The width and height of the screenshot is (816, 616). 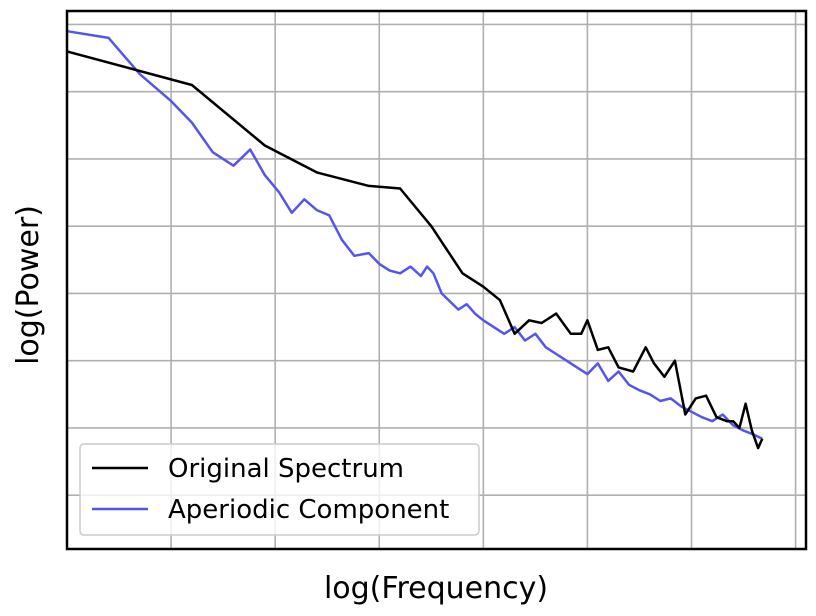 I want to click on legend: Original Spectrum Aperiodic Component, so click(x=279, y=489).